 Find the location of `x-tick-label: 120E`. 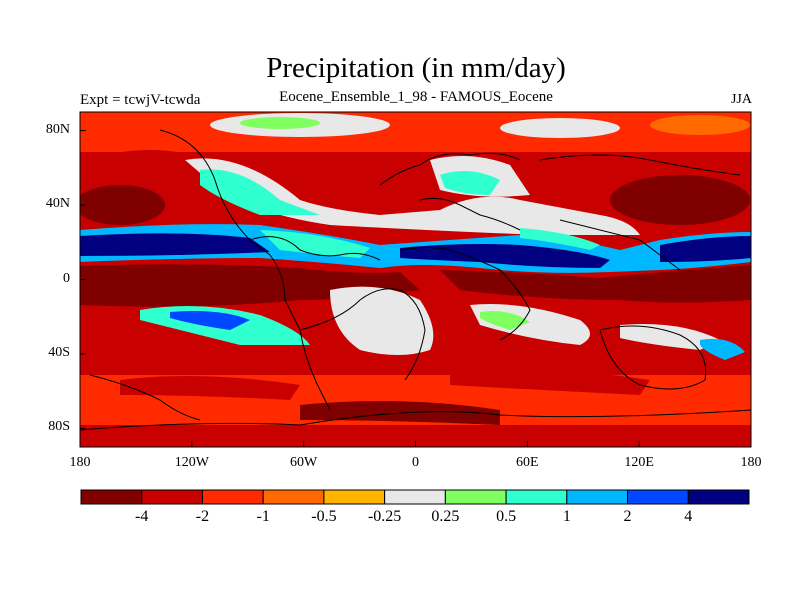

x-tick-label: 120E is located at coordinates (639, 462).